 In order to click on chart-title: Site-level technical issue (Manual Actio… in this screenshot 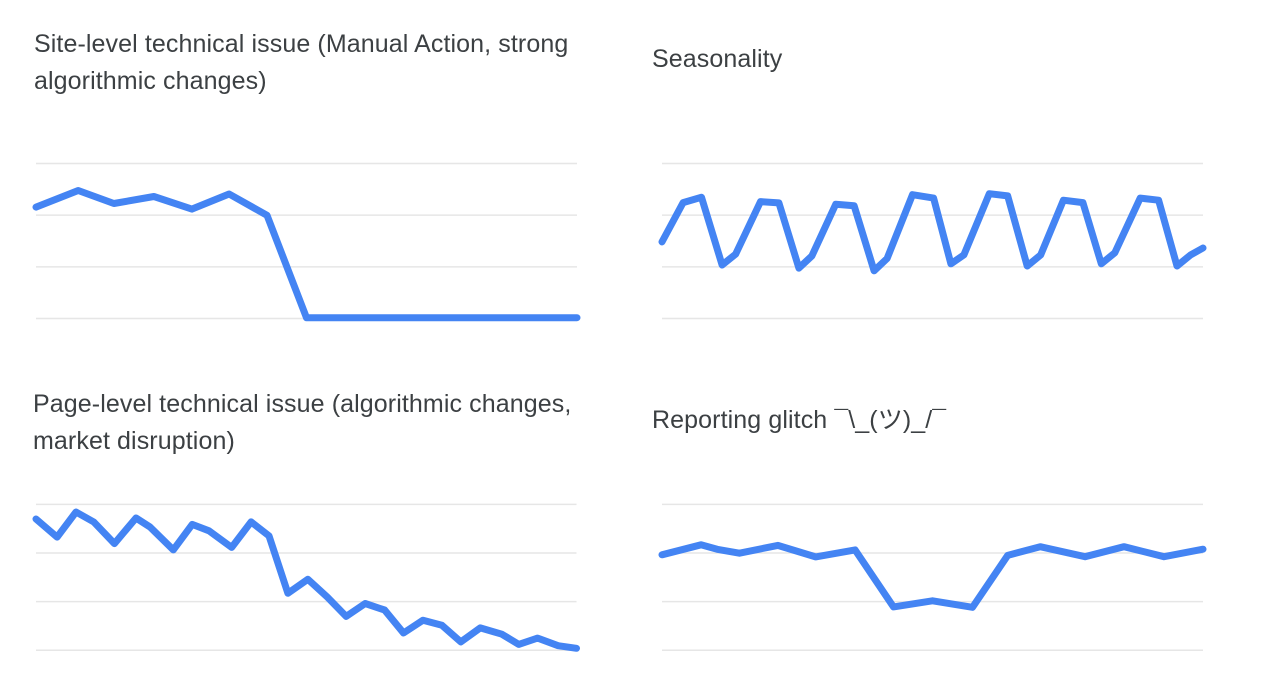, I will do `click(301, 63)`.